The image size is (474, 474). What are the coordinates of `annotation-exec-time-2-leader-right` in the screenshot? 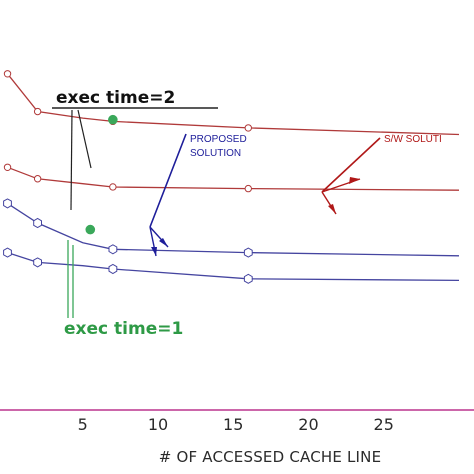 It's located at (84, 139).